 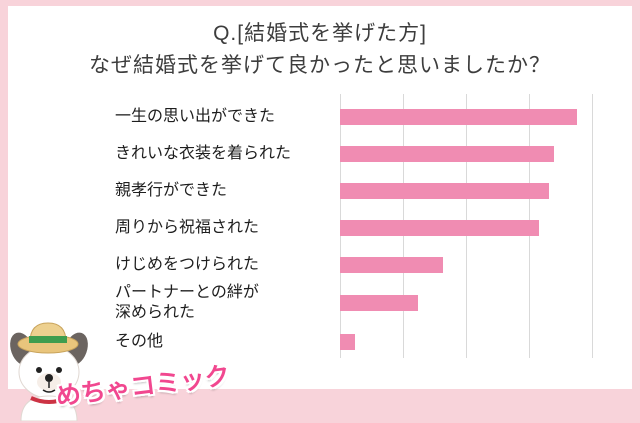 What do you see at coordinates (320, 190) in the screenshot?
I see `chart-row: 親孝行ができた` at bounding box center [320, 190].